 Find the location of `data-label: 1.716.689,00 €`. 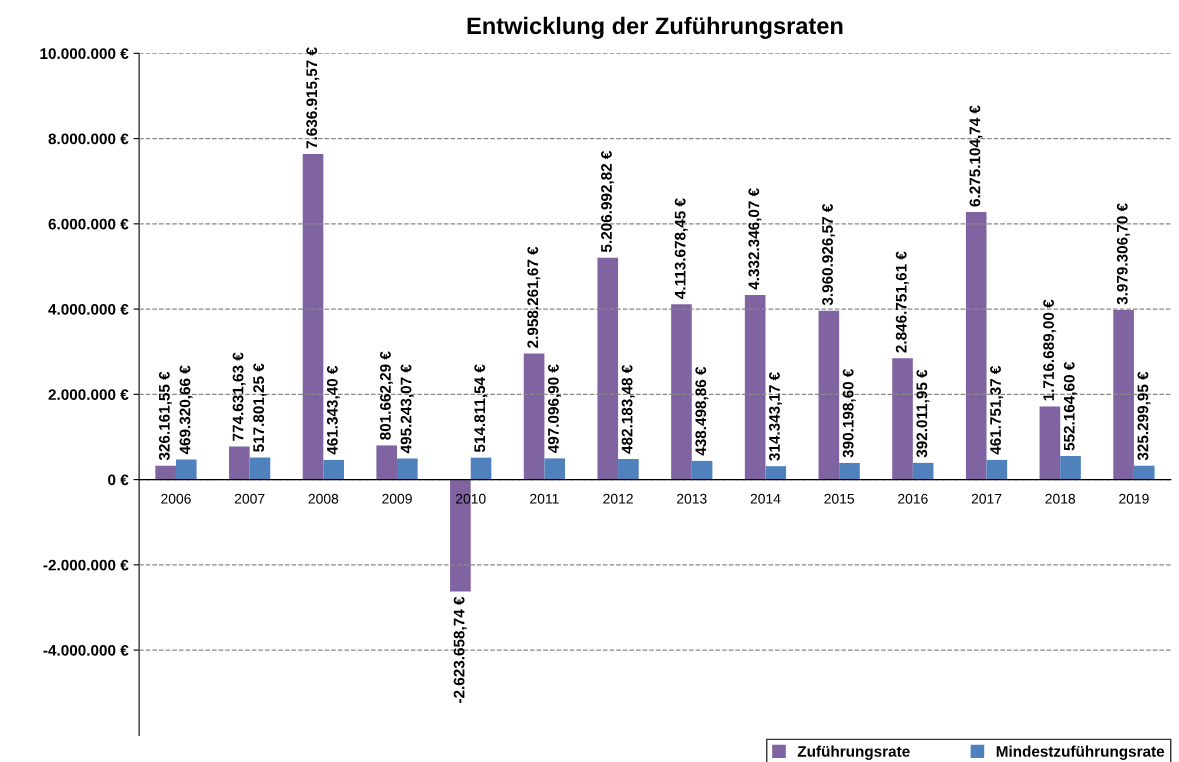

data-label: 1.716.689,00 € is located at coordinates (1050, 350).